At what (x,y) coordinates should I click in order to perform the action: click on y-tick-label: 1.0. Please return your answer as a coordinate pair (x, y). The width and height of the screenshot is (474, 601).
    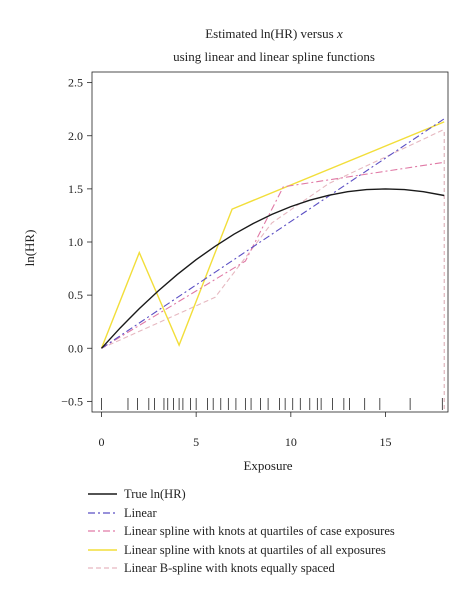
    Looking at the image, I should click on (75, 242).